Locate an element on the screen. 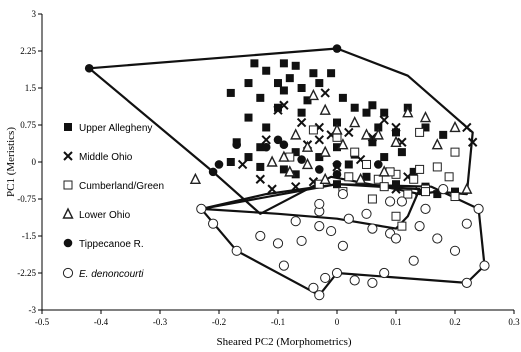  legend-label: Tippecanoe R. is located at coordinates (111, 244).